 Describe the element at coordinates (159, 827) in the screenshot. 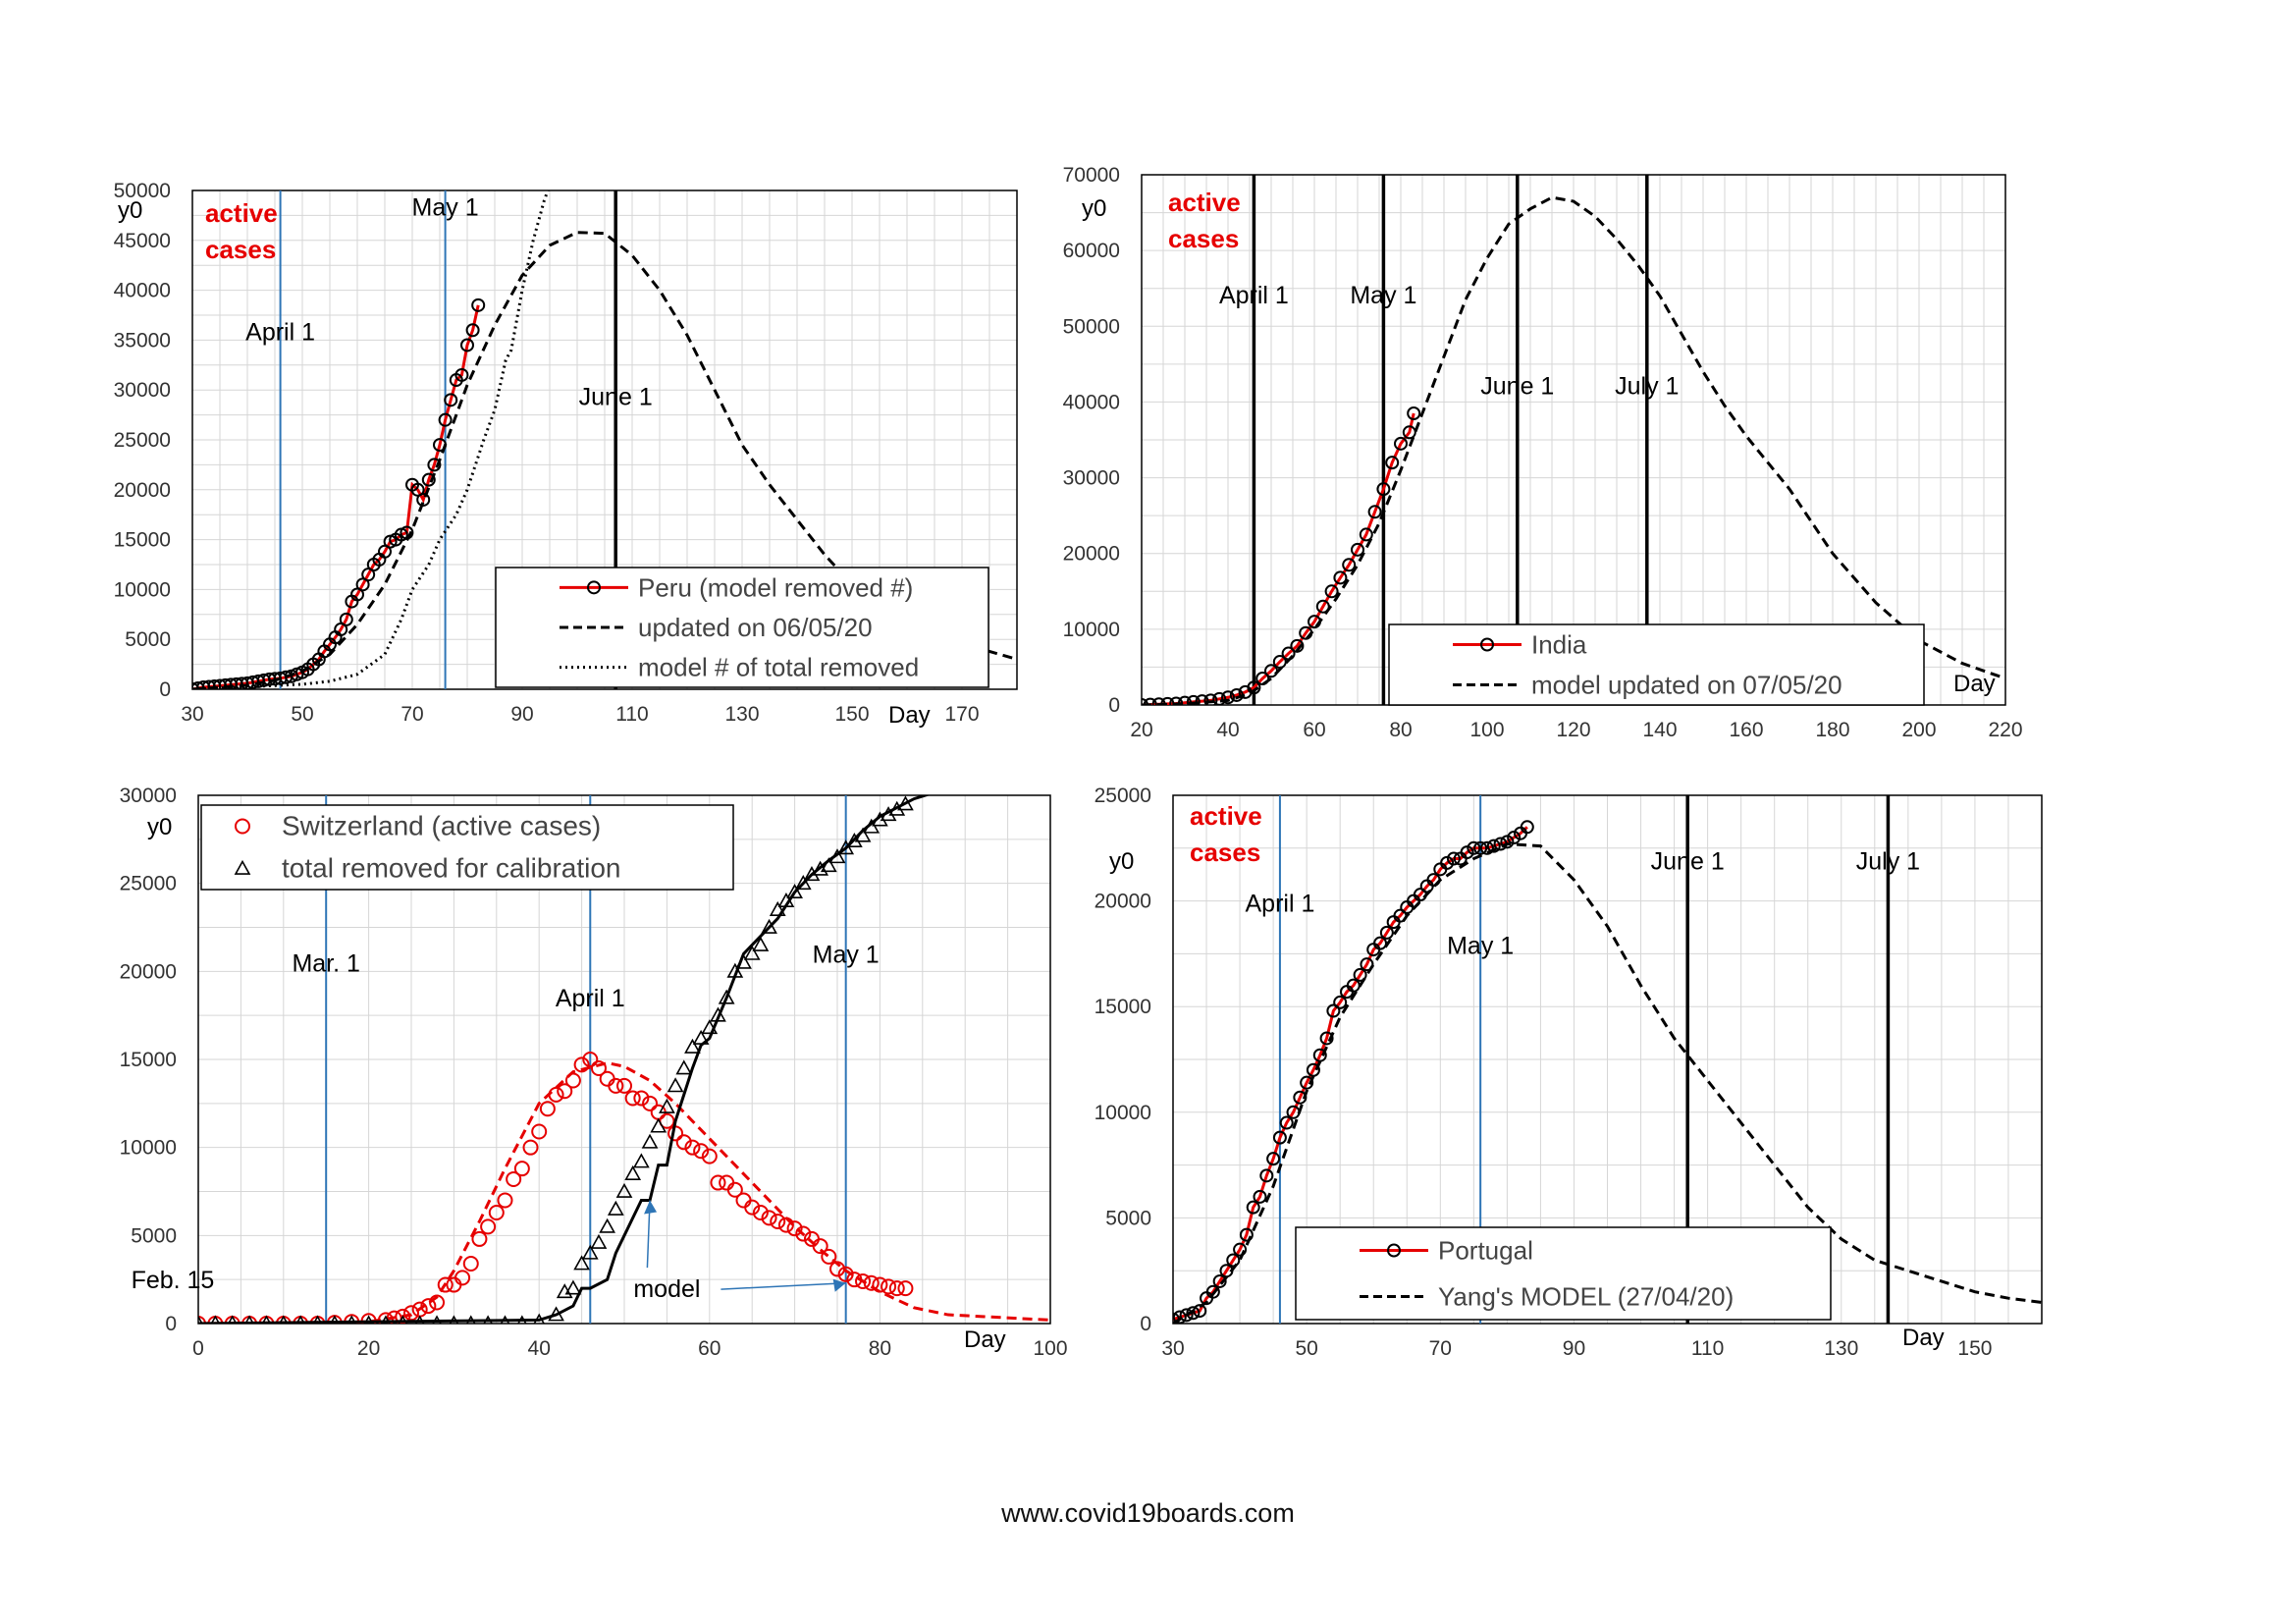

I see `y-axis-label: y0` at that location.